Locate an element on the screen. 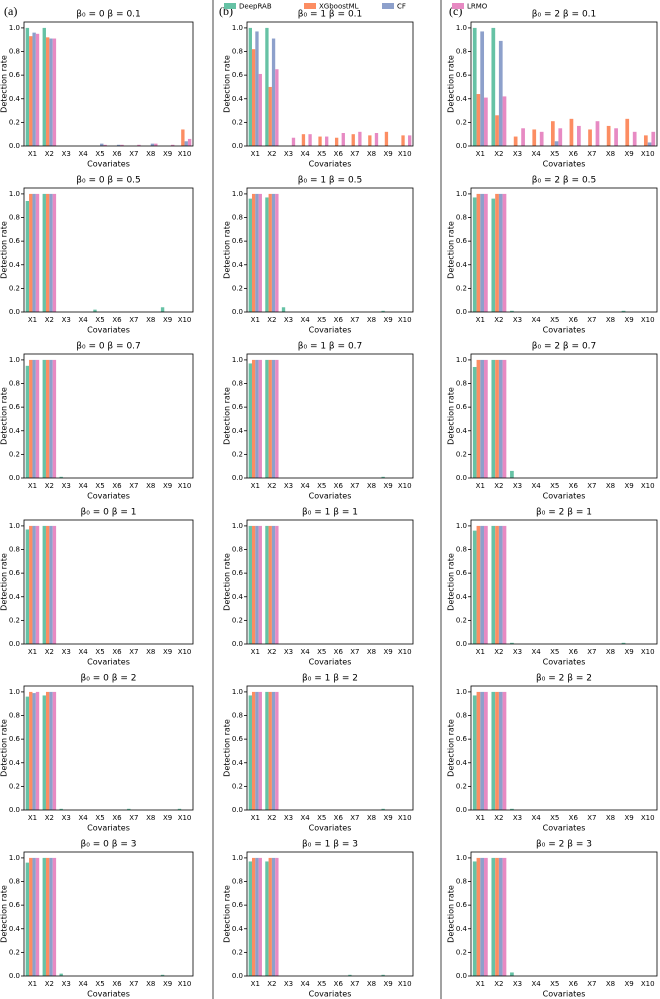 The image size is (660, 999). chart-title: β₀ = 1 β = 2 is located at coordinates (330, 679).